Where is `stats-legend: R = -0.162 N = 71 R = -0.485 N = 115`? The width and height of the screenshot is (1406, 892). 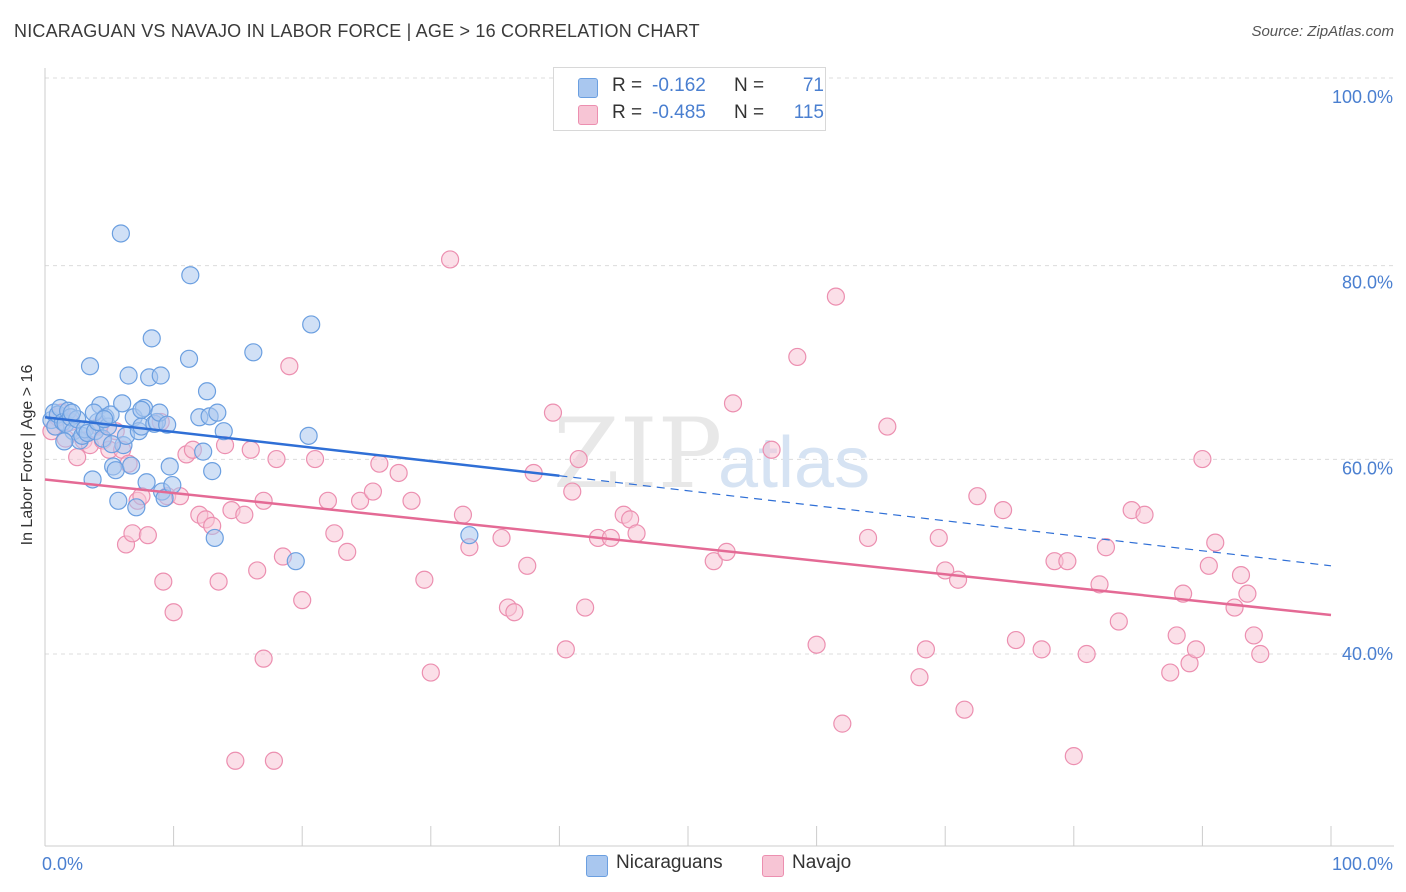 stats-legend: R = -0.162 N = 71 R = -0.485 N = 115 is located at coordinates (689, 99).